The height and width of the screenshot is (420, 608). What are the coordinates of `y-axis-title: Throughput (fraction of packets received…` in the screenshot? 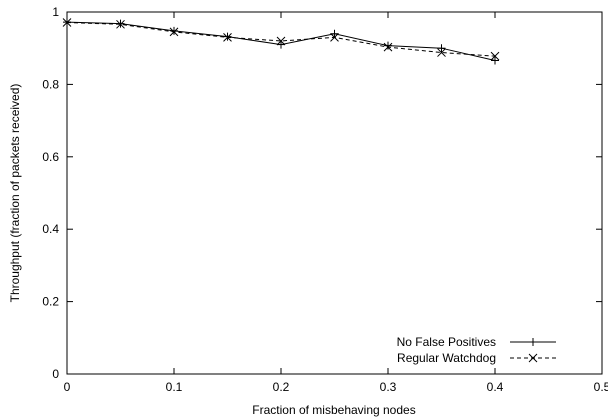 It's located at (15, 193).